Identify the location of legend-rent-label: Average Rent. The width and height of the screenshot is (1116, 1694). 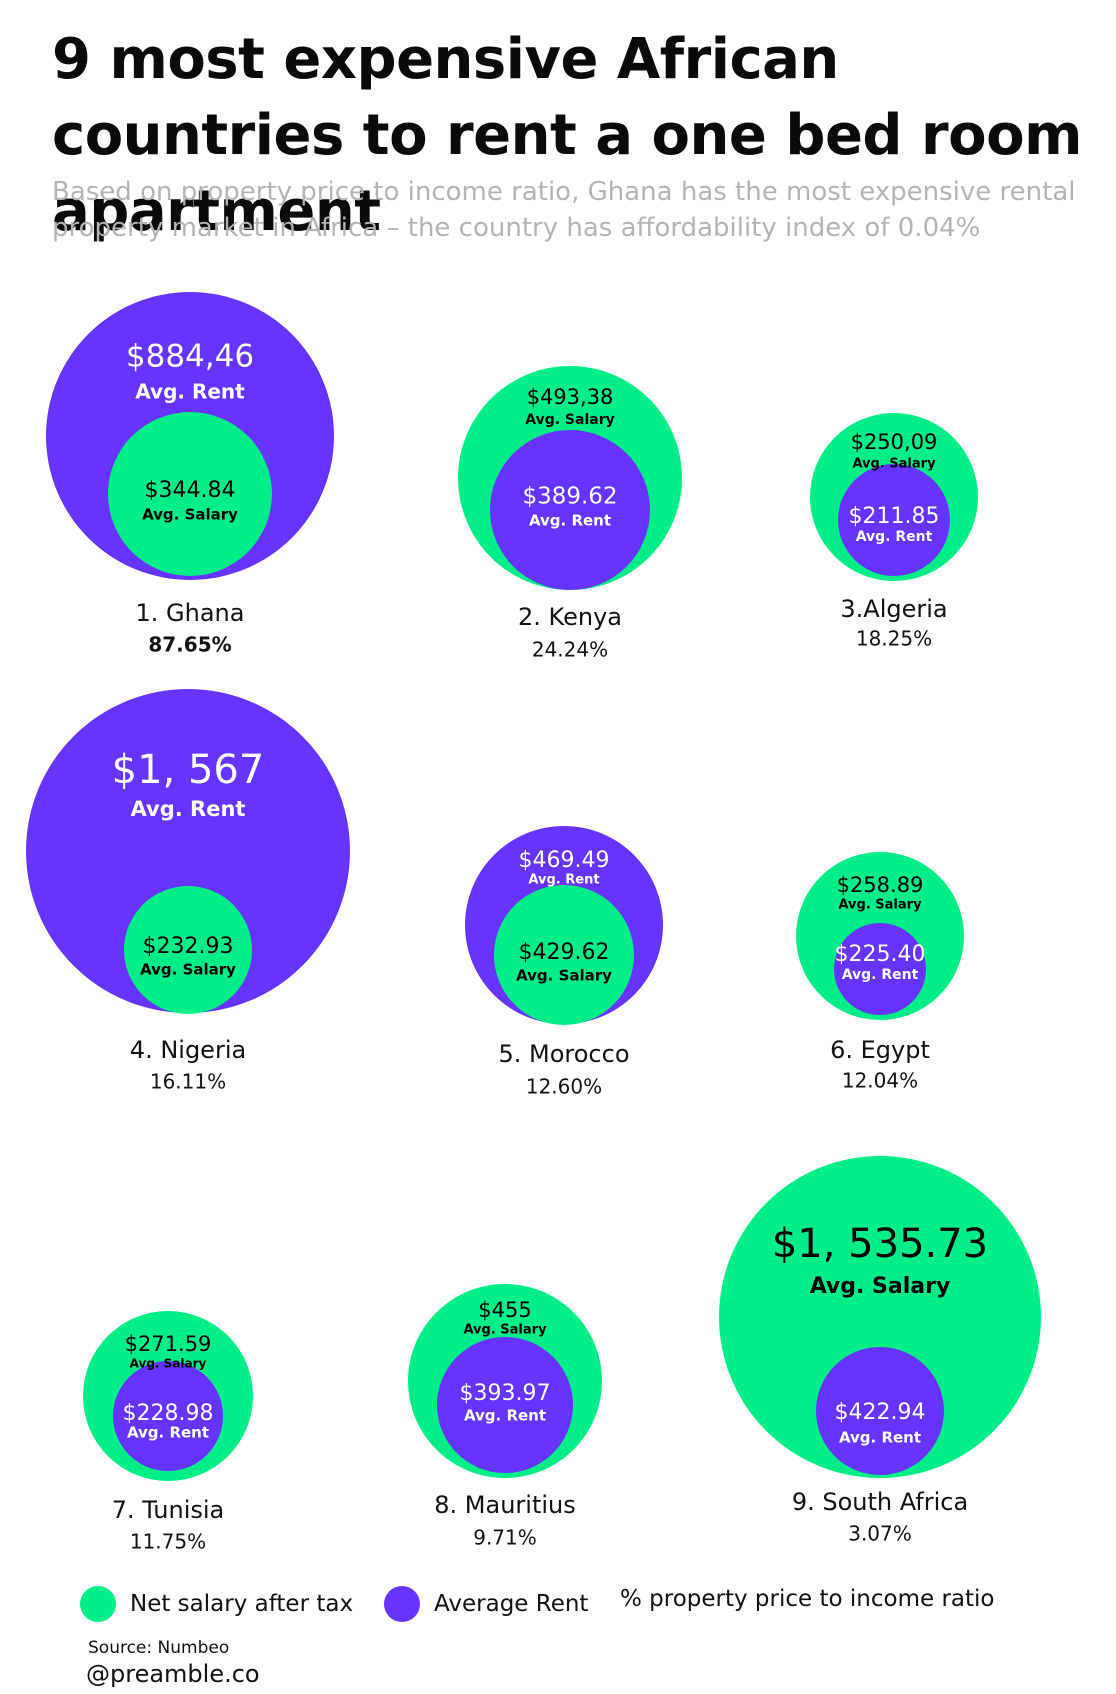
(511, 1604).